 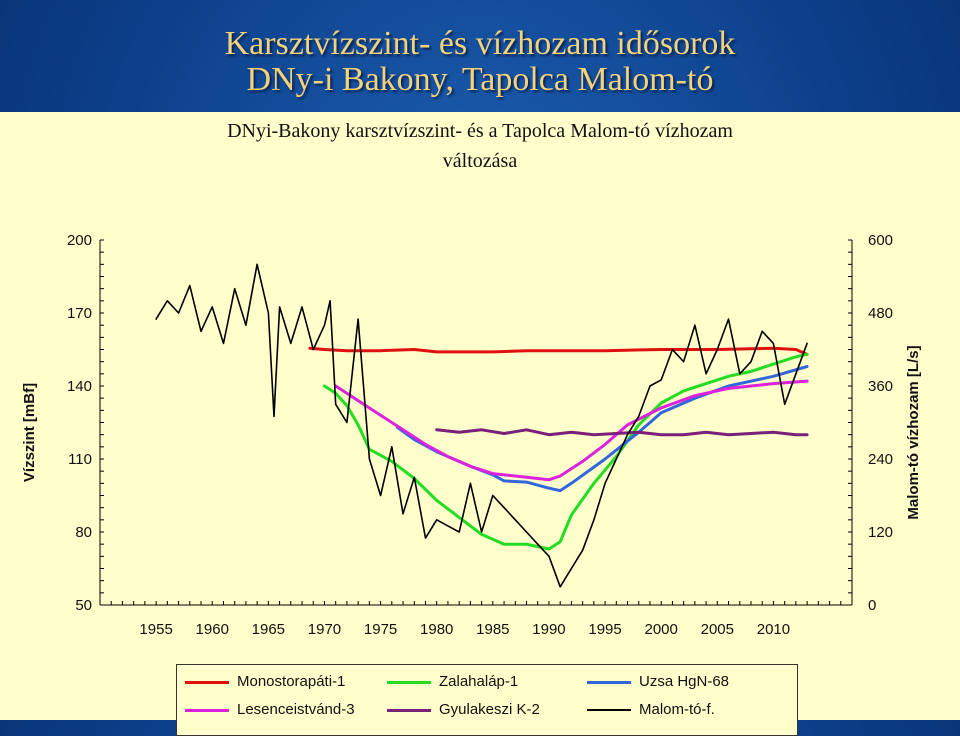 I want to click on x-tick-label: 1965, so click(x=268, y=629).